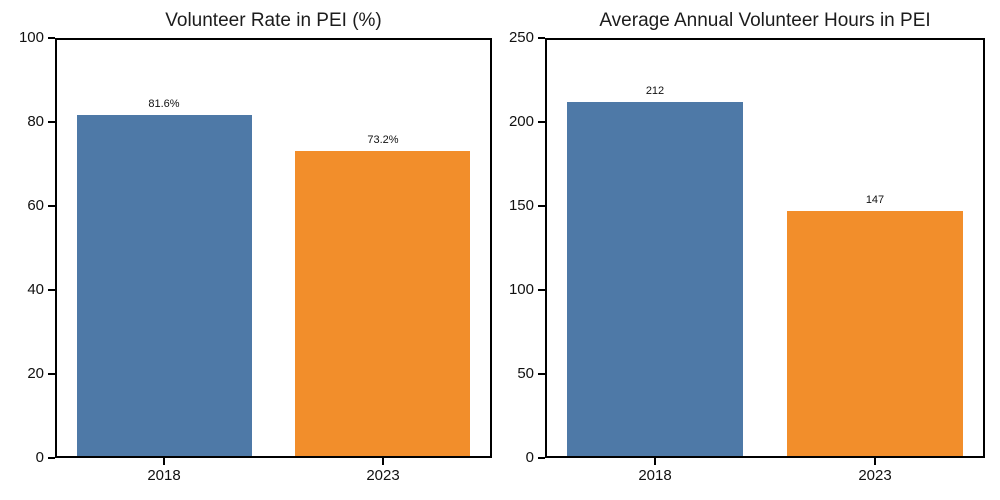  Describe the element at coordinates (35, 373) in the screenshot. I see `y-tick-label: 20` at that location.